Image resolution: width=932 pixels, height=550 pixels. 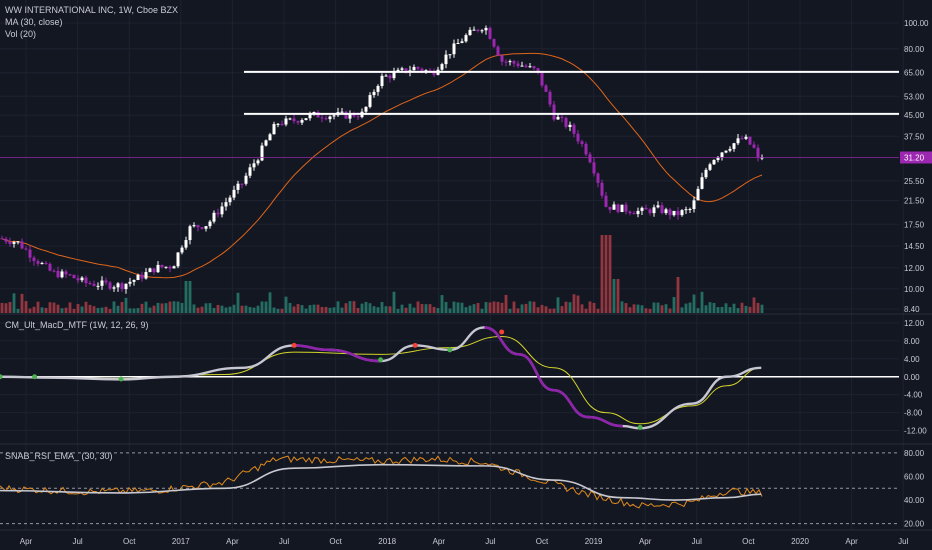 What do you see at coordinates (914, 246) in the screenshot?
I see `price-axis-label: 14.50` at bounding box center [914, 246].